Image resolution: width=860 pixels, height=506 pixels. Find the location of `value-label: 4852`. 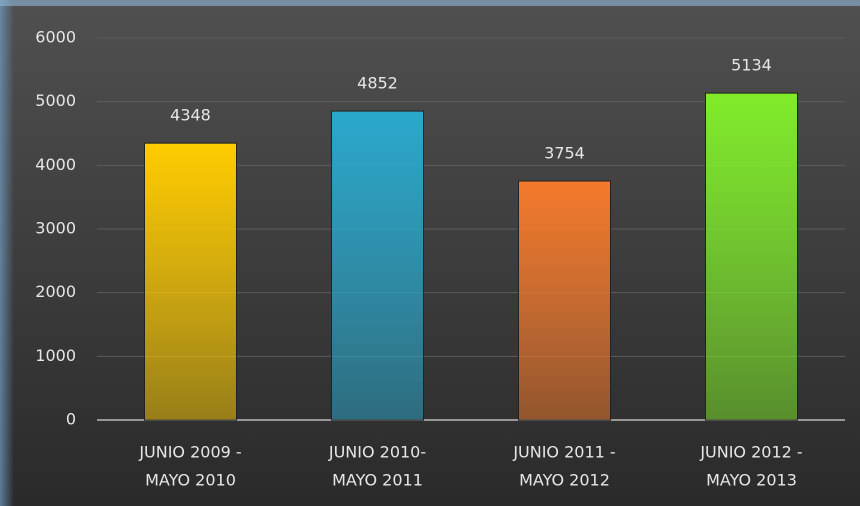

value-label: 4852 is located at coordinates (377, 83).